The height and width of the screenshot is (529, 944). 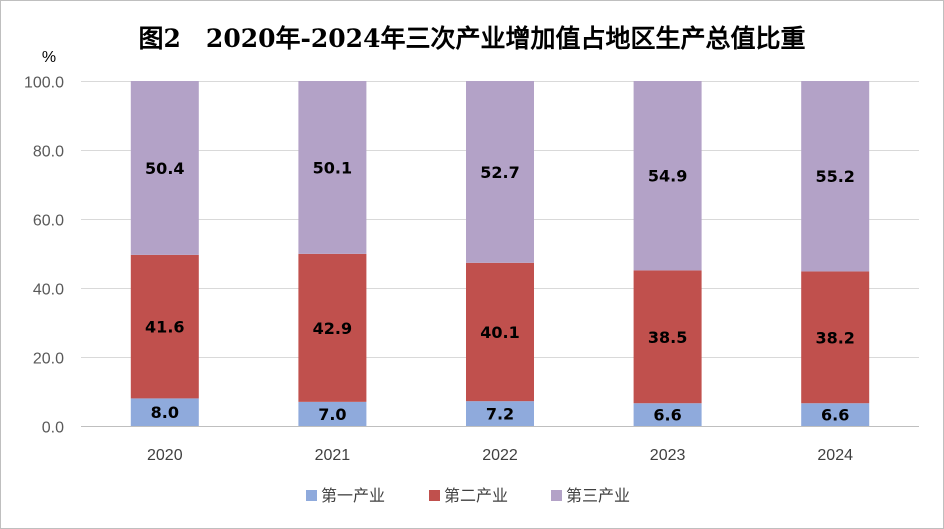 I want to click on legend-item: 第二产业, so click(x=468, y=495).